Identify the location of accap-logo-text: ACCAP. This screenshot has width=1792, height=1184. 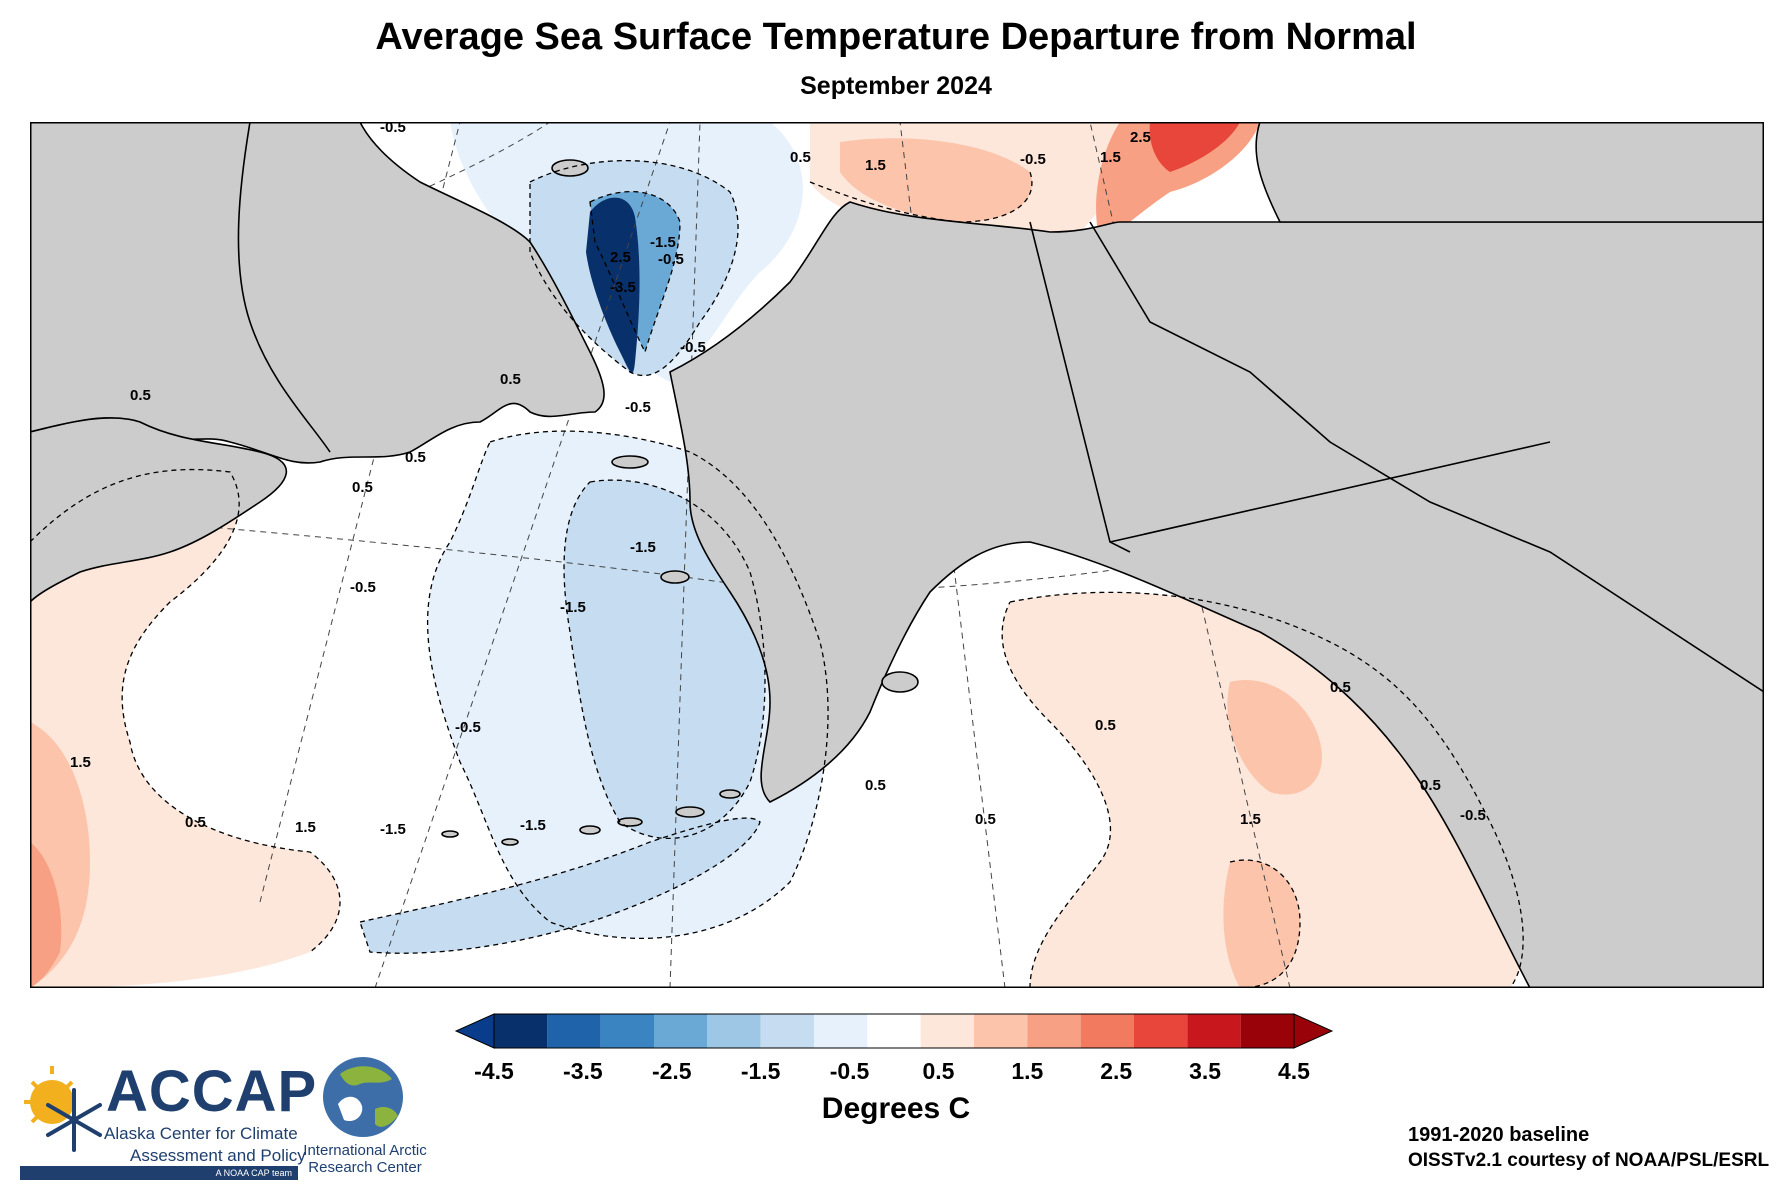
(212, 1091).